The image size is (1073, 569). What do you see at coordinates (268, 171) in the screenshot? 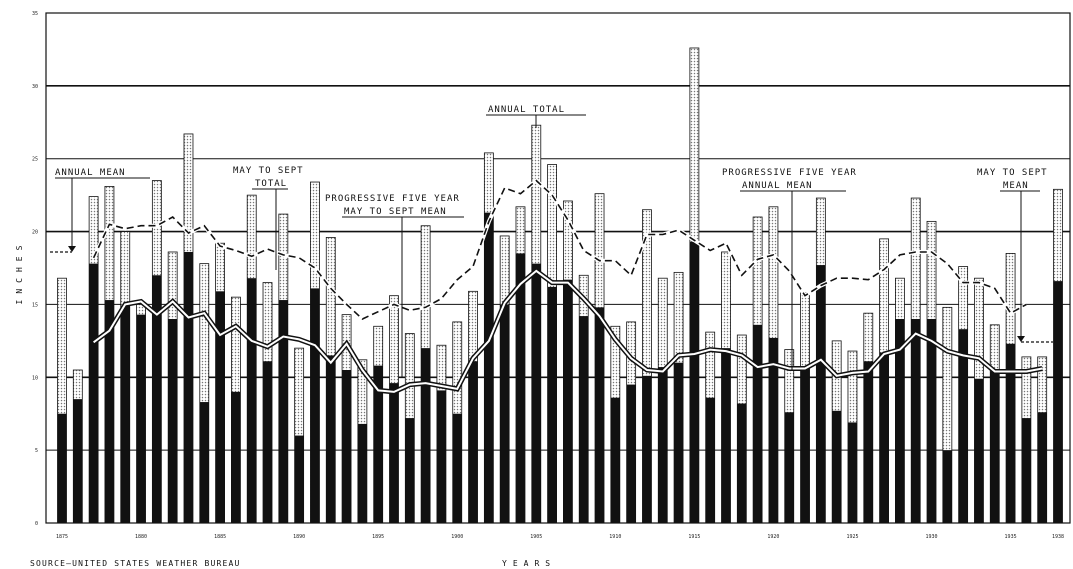
I see `label-may-sept-total-1: MAY TO SEPT` at bounding box center [268, 171].